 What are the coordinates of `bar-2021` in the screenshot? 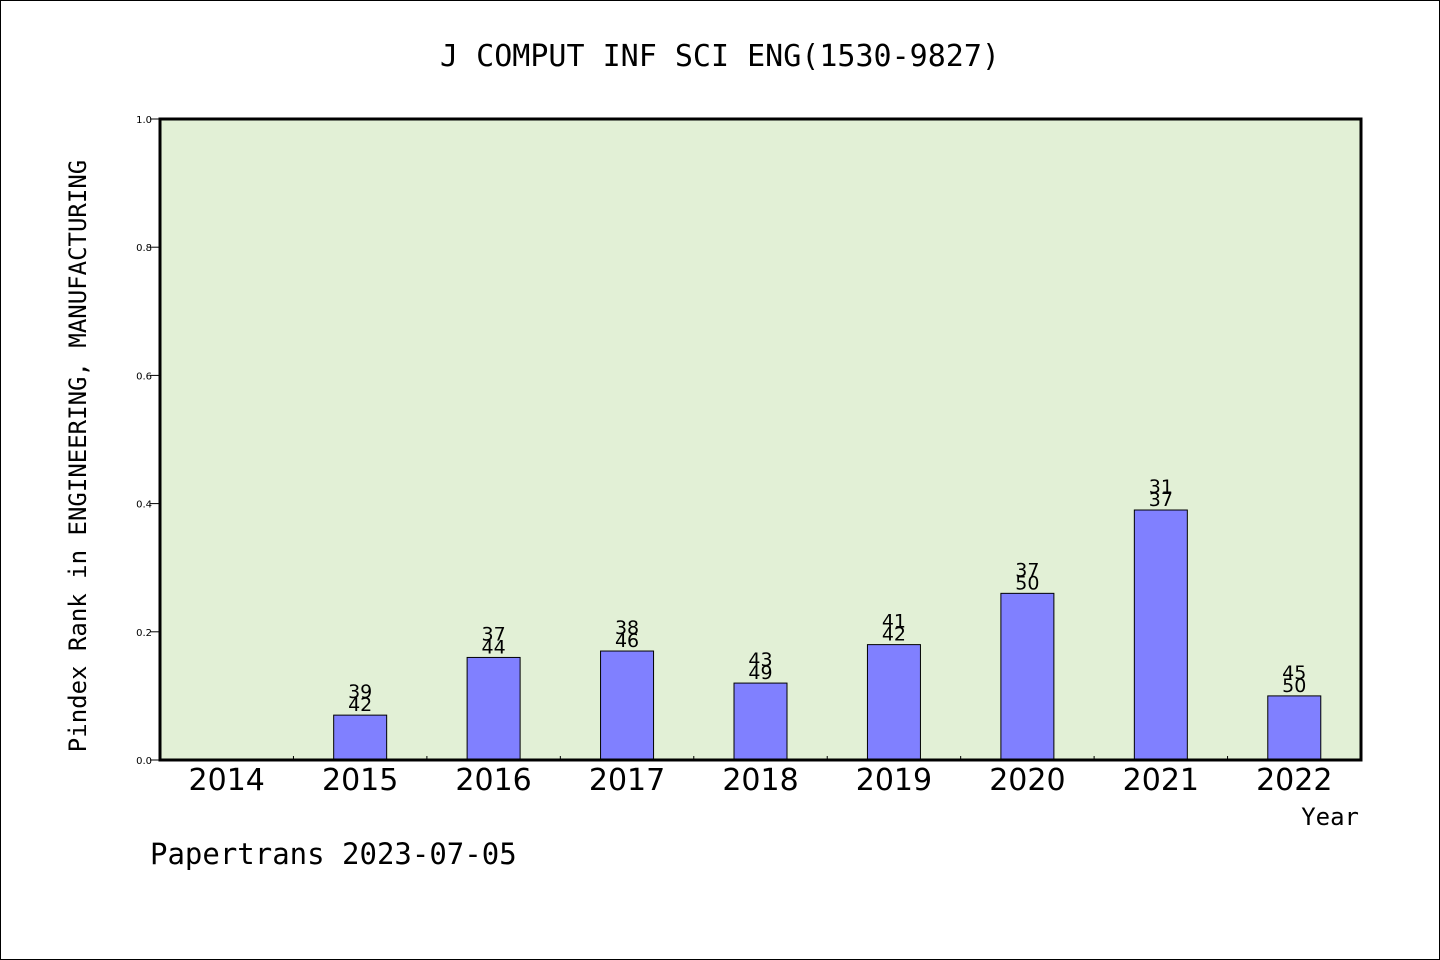 It's located at (1160, 635).